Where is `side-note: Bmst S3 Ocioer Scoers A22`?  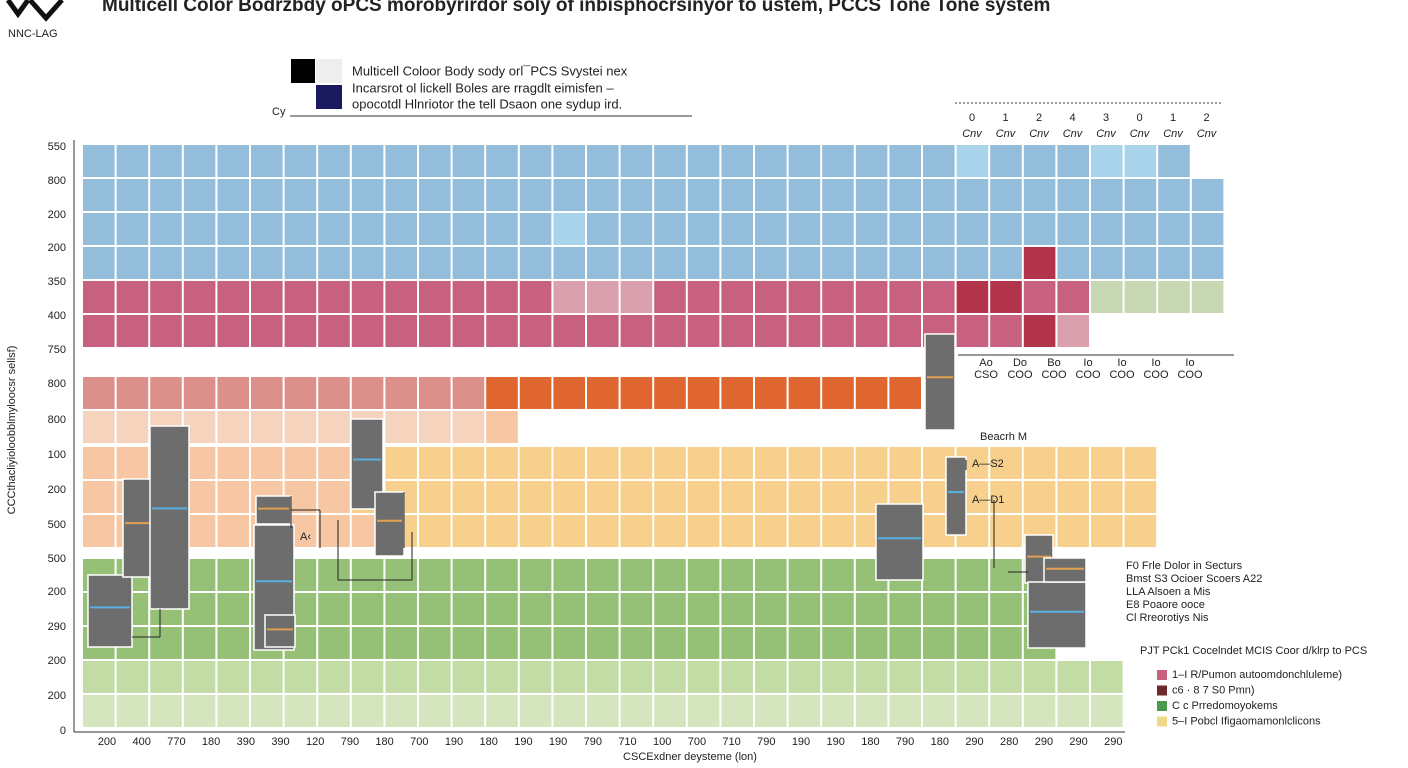
side-note: Bmst S3 Ocioer Scoers A22 is located at coordinates (1194, 579).